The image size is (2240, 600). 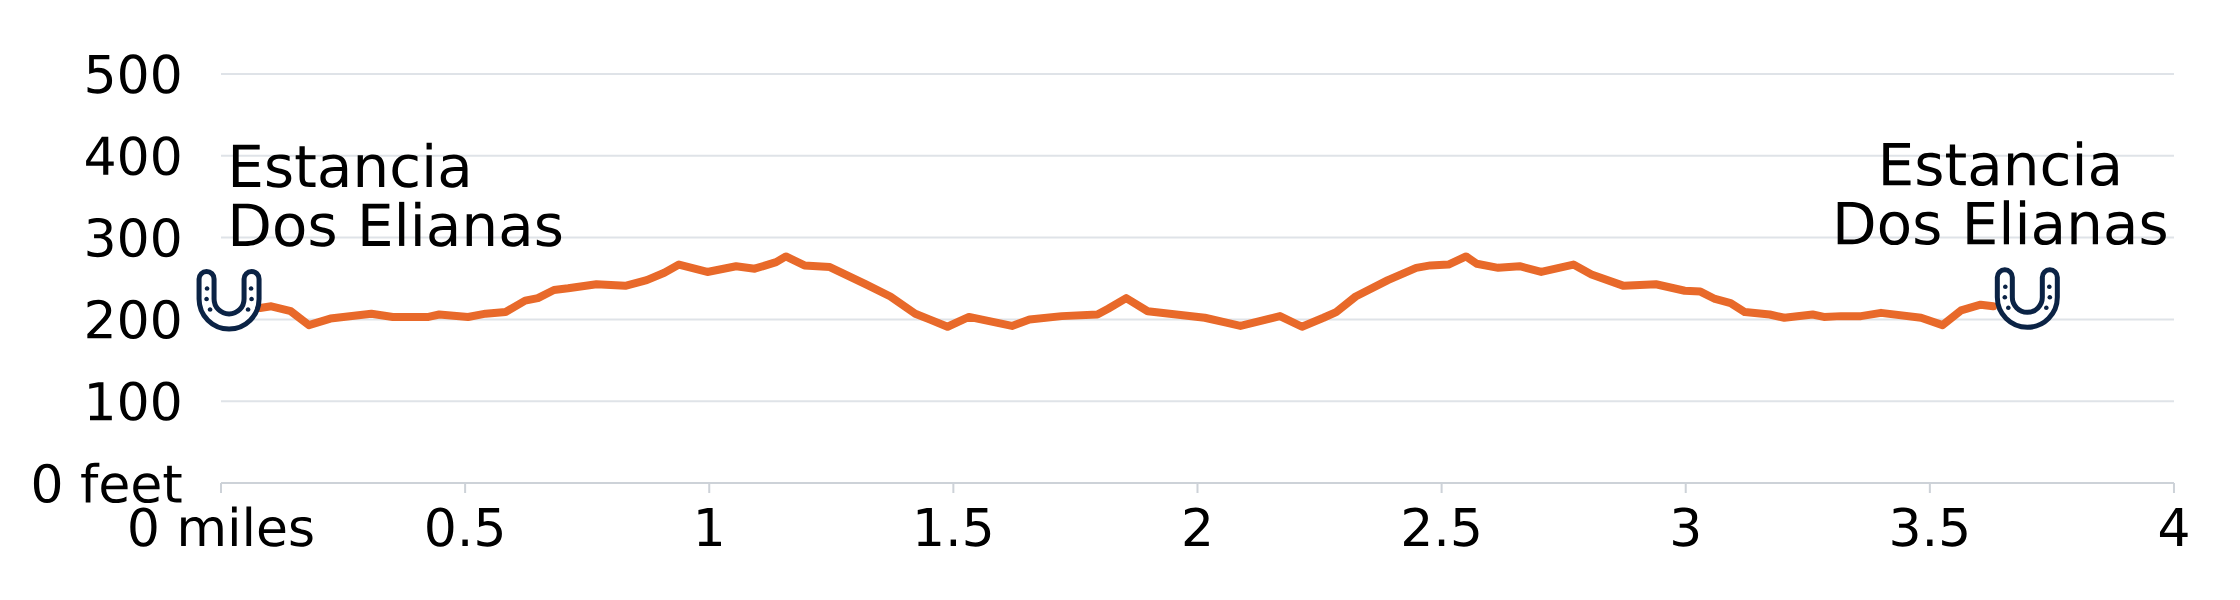 I want to click on x-tick-label: 1.5, so click(x=954, y=527).